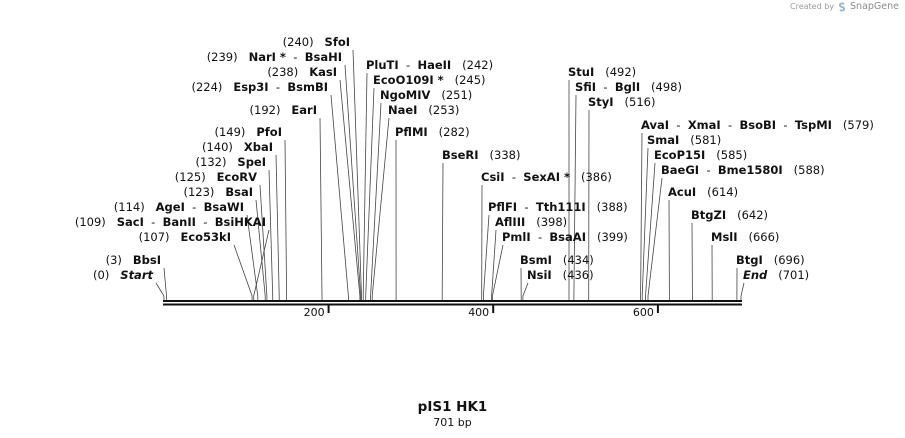 This screenshot has height=438, width=905. Describe the element at coordinates (252, 257) in the screenshot. I see `leader-line-agei` at that location.